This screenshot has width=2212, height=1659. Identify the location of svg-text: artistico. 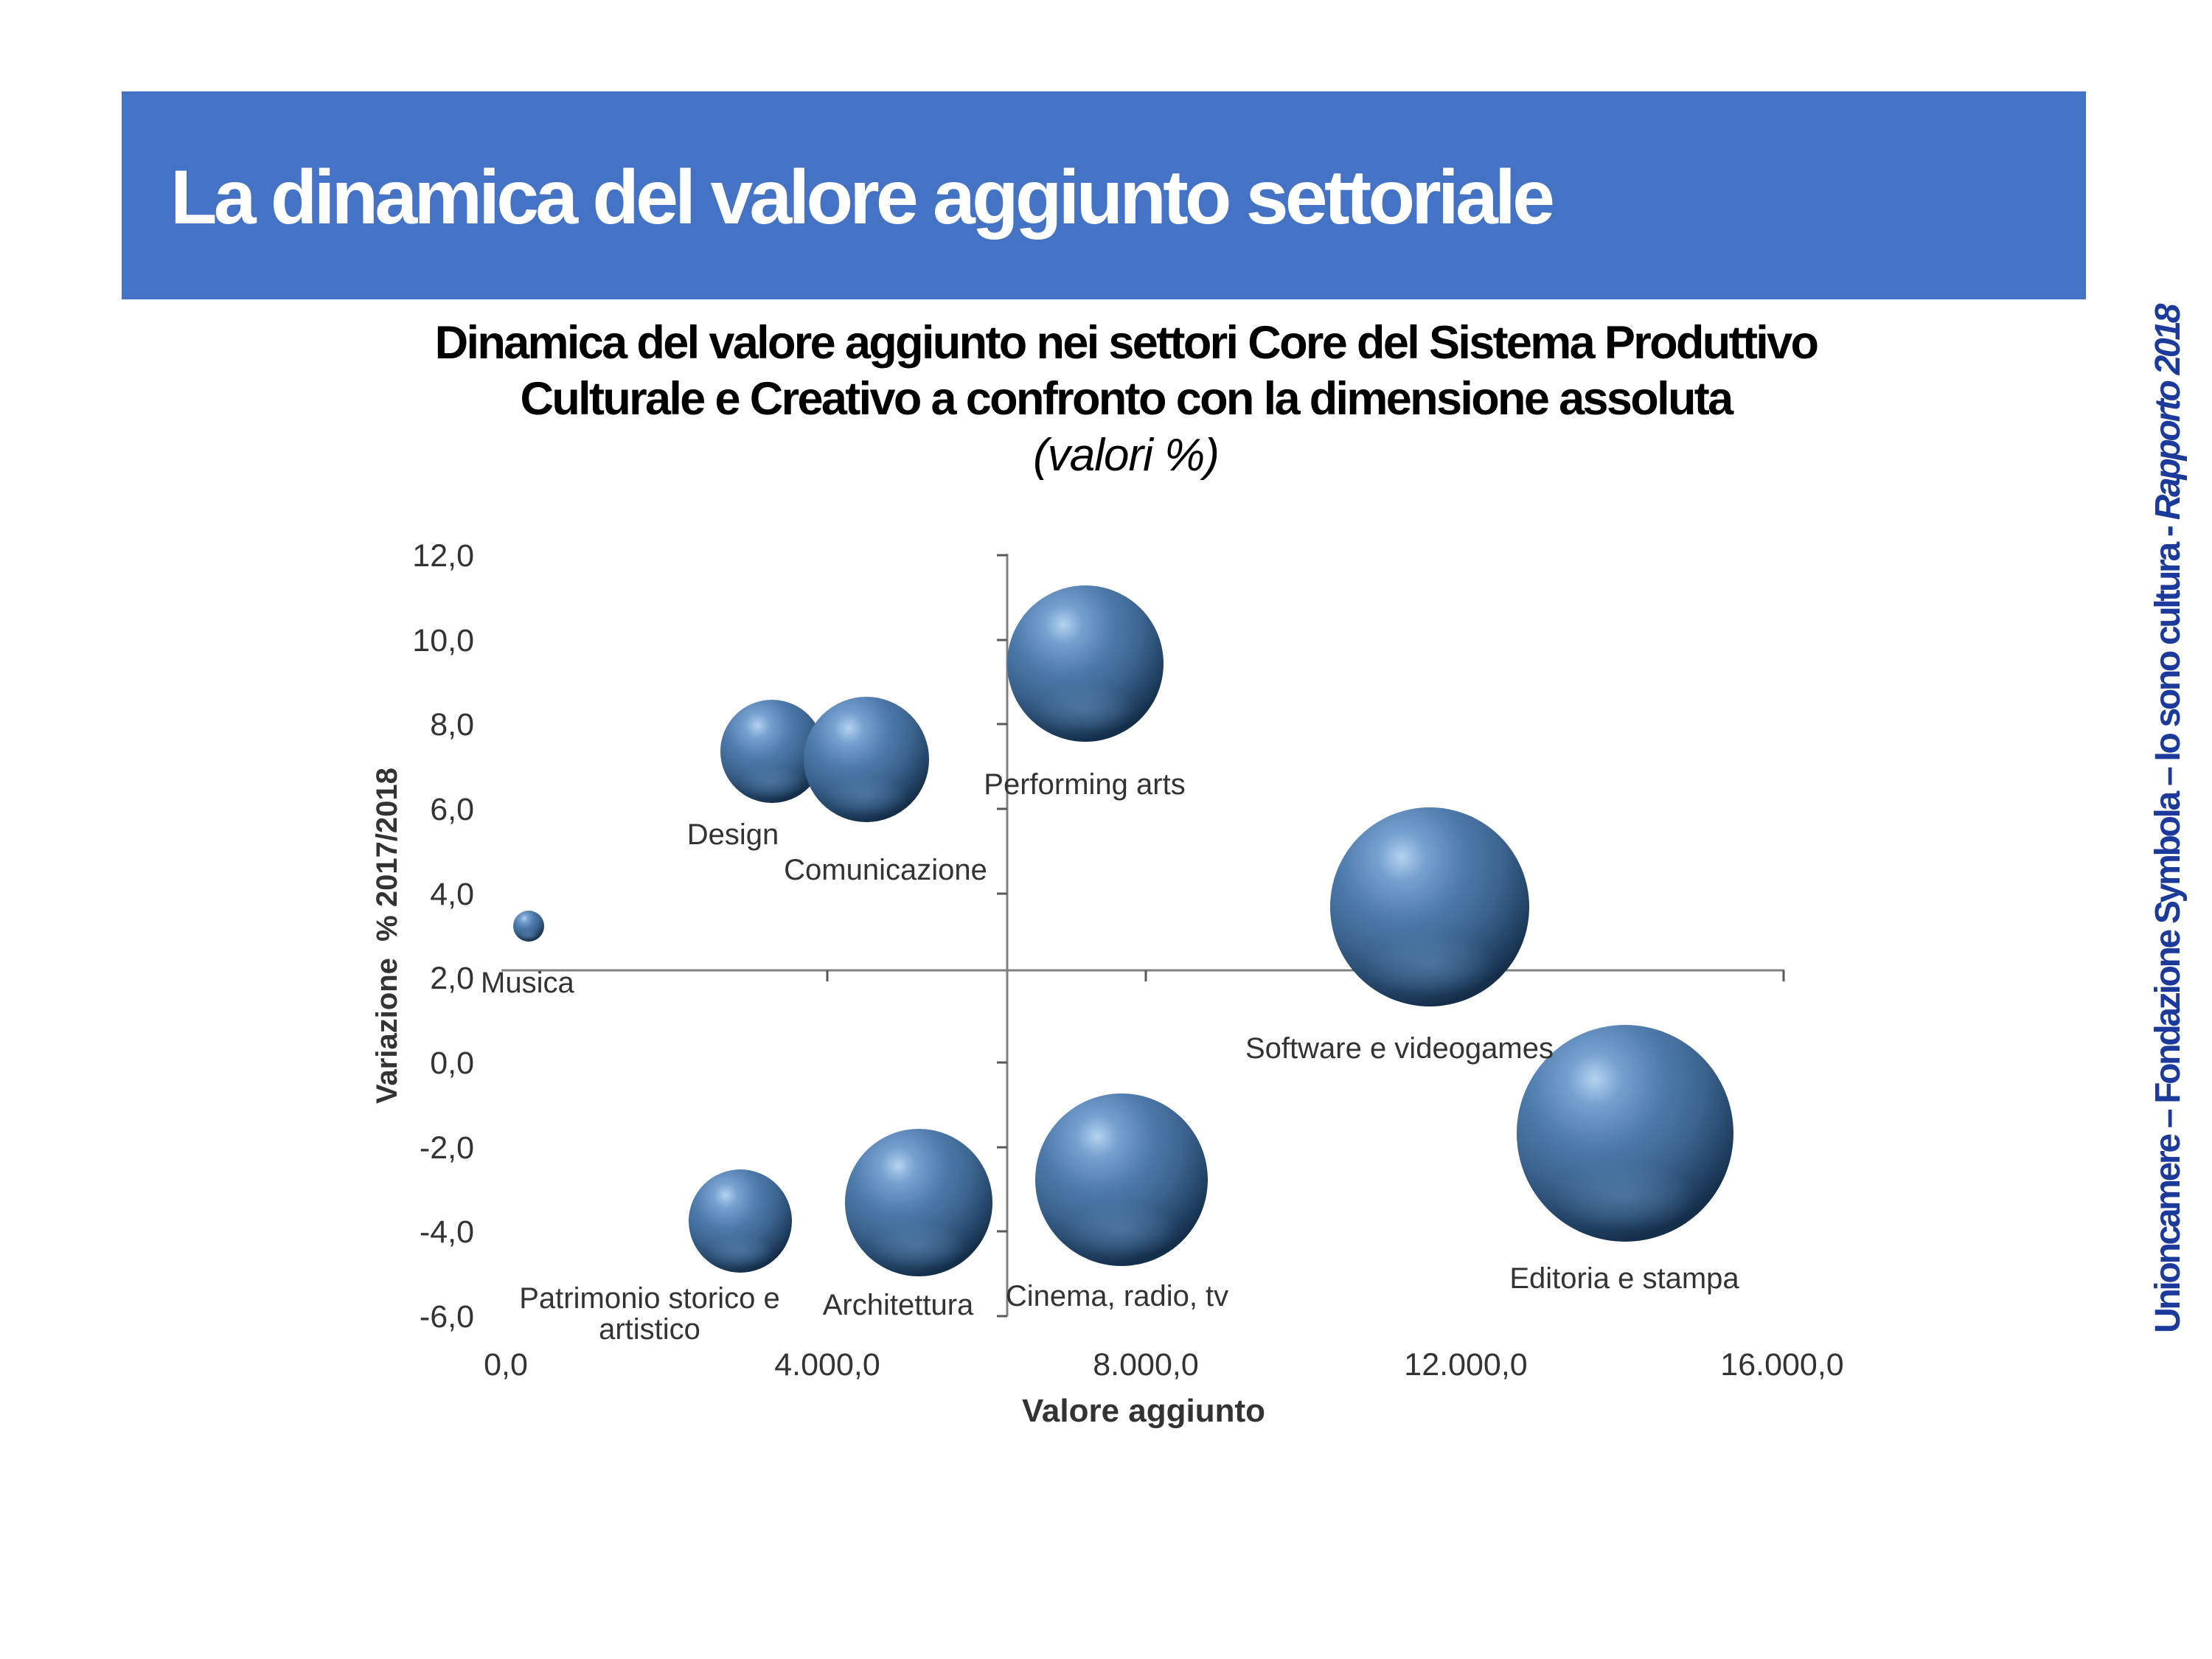
(649, 1329).